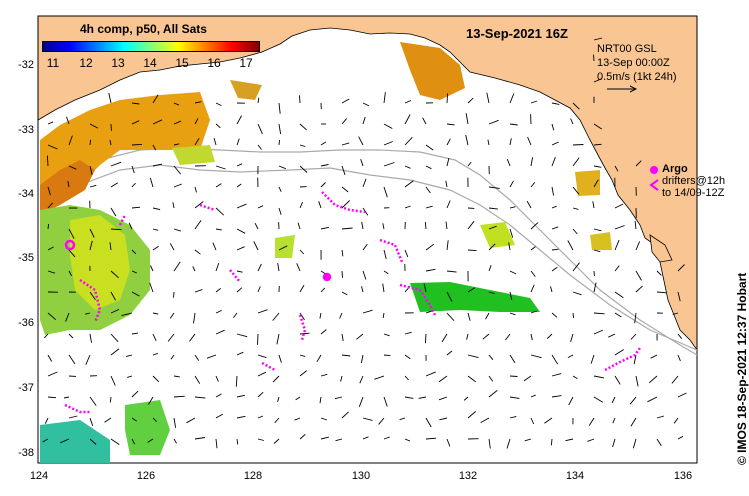  Describe the element at coordinates (147, 427) in the screenshot. I see `sst-southwest-green` at that location.